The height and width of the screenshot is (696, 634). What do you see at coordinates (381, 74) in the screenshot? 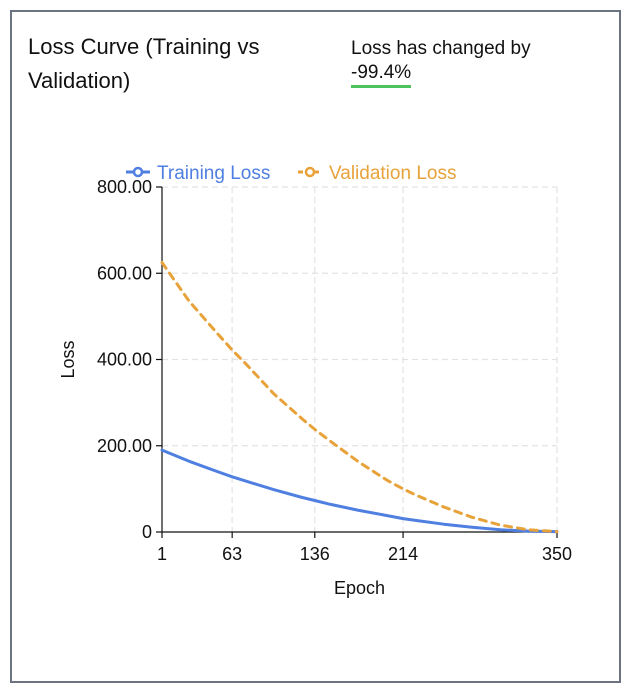
I see `change-value: -99.4%` at bounding box center [381, 74].